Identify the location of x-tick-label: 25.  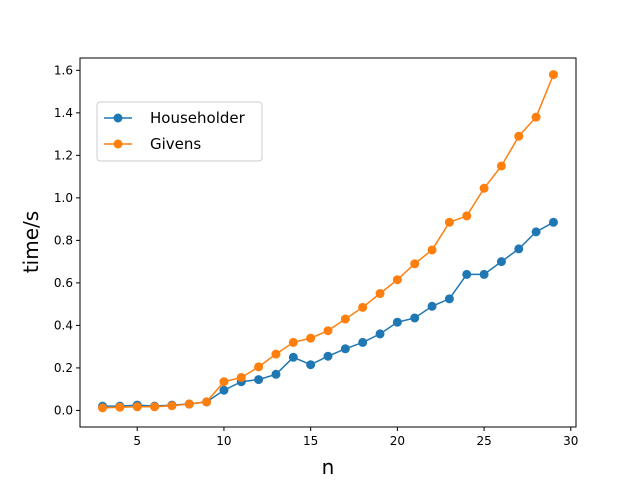
(483, 441).